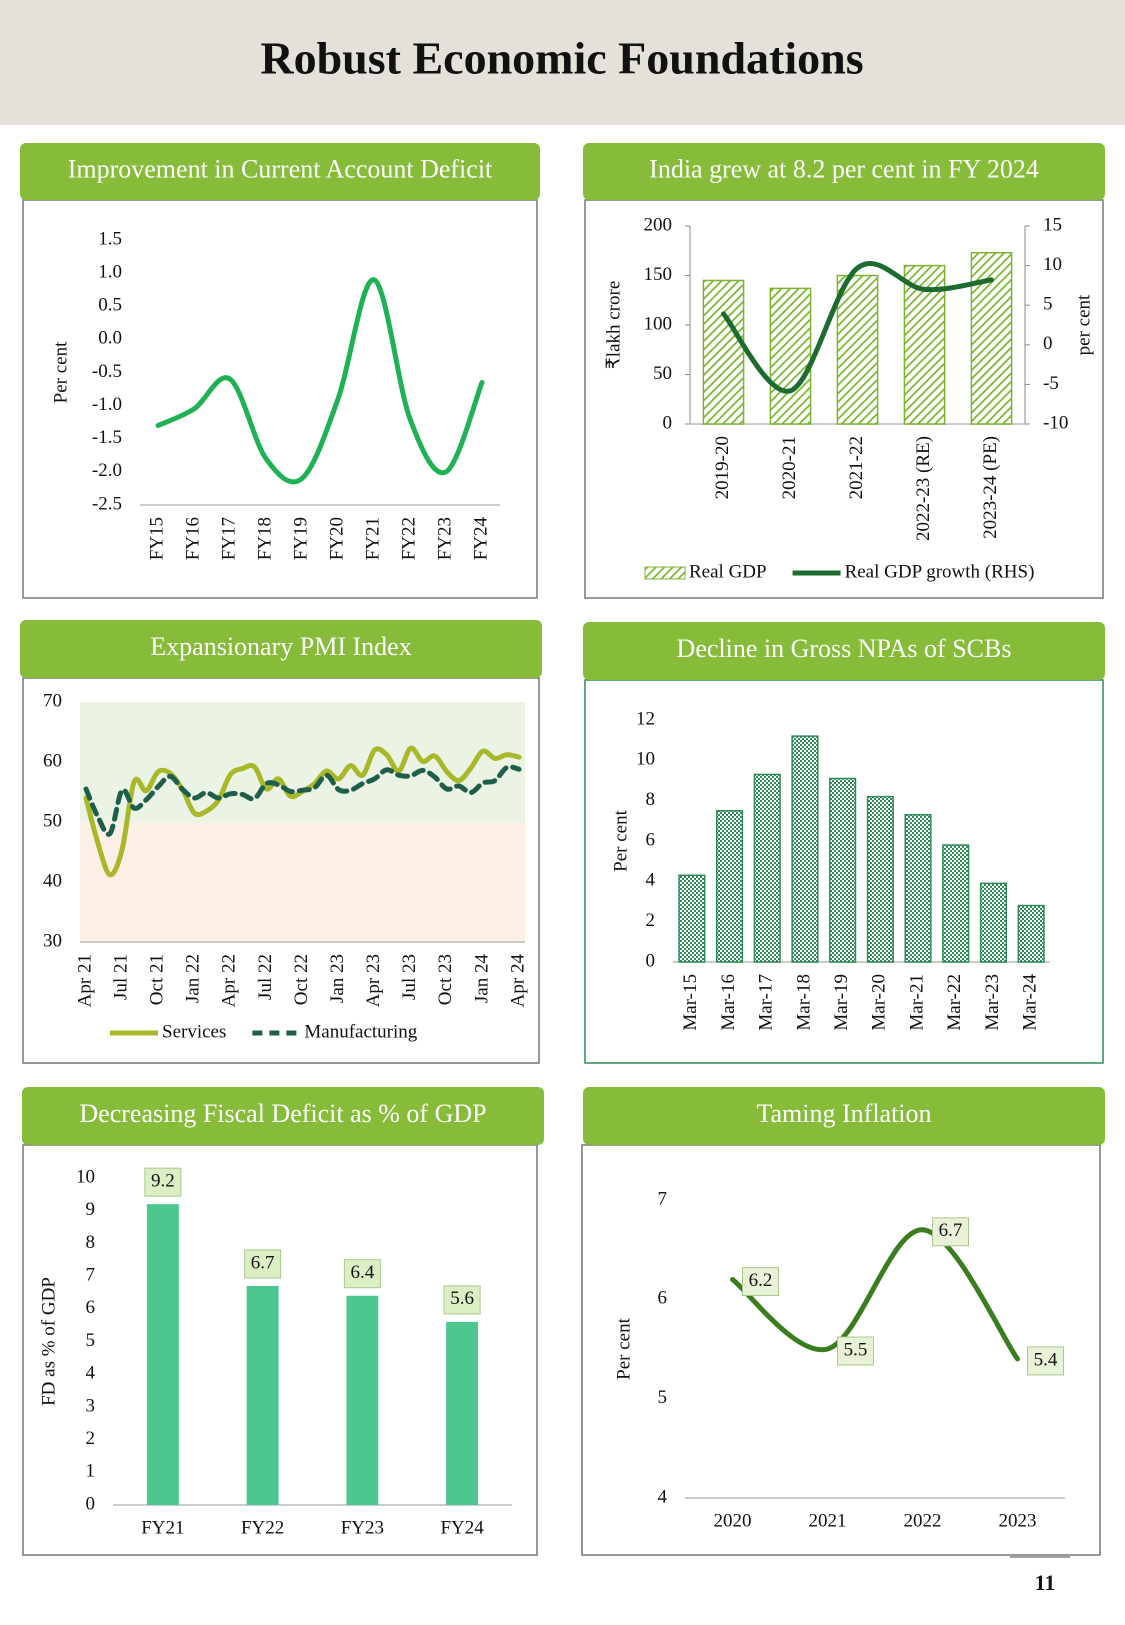 Image resolution: width=1125 pixels, height=1625 pixels. What do you see at coordinates (229, 980) in the screenshot?
I see `x-tick-label: Apr 22` at bounding box center [229, 980].